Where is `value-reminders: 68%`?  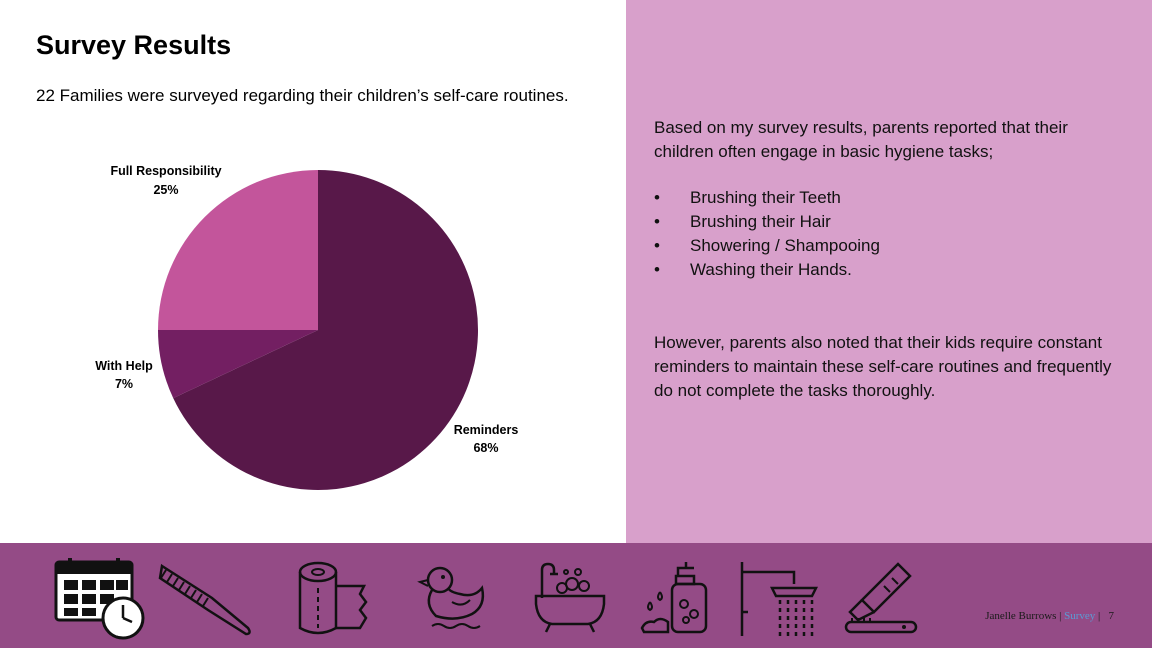 value-reminders: 68% is located at coordinates (485, 448).